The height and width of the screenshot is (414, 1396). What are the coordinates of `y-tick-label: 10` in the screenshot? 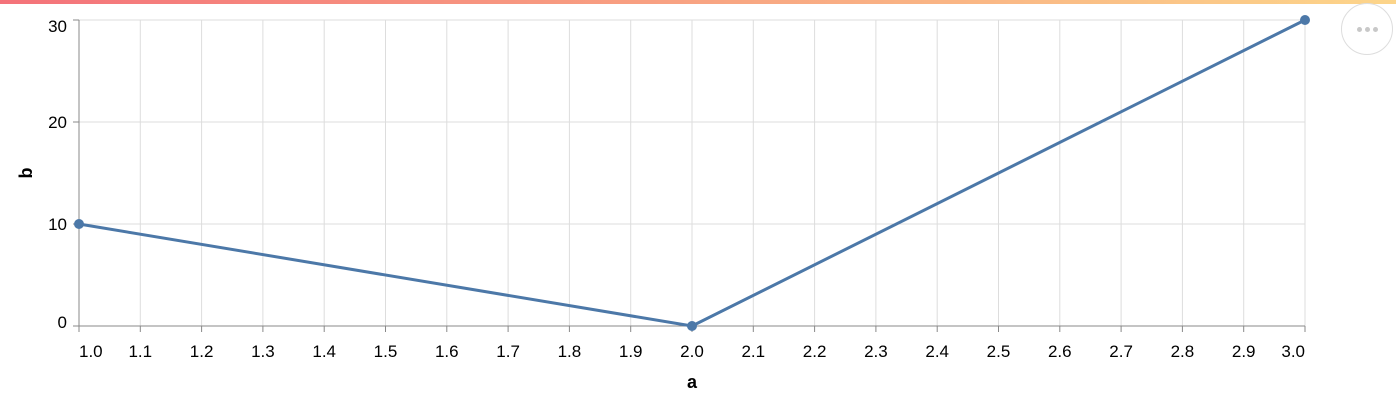 It's located at (57, 224).